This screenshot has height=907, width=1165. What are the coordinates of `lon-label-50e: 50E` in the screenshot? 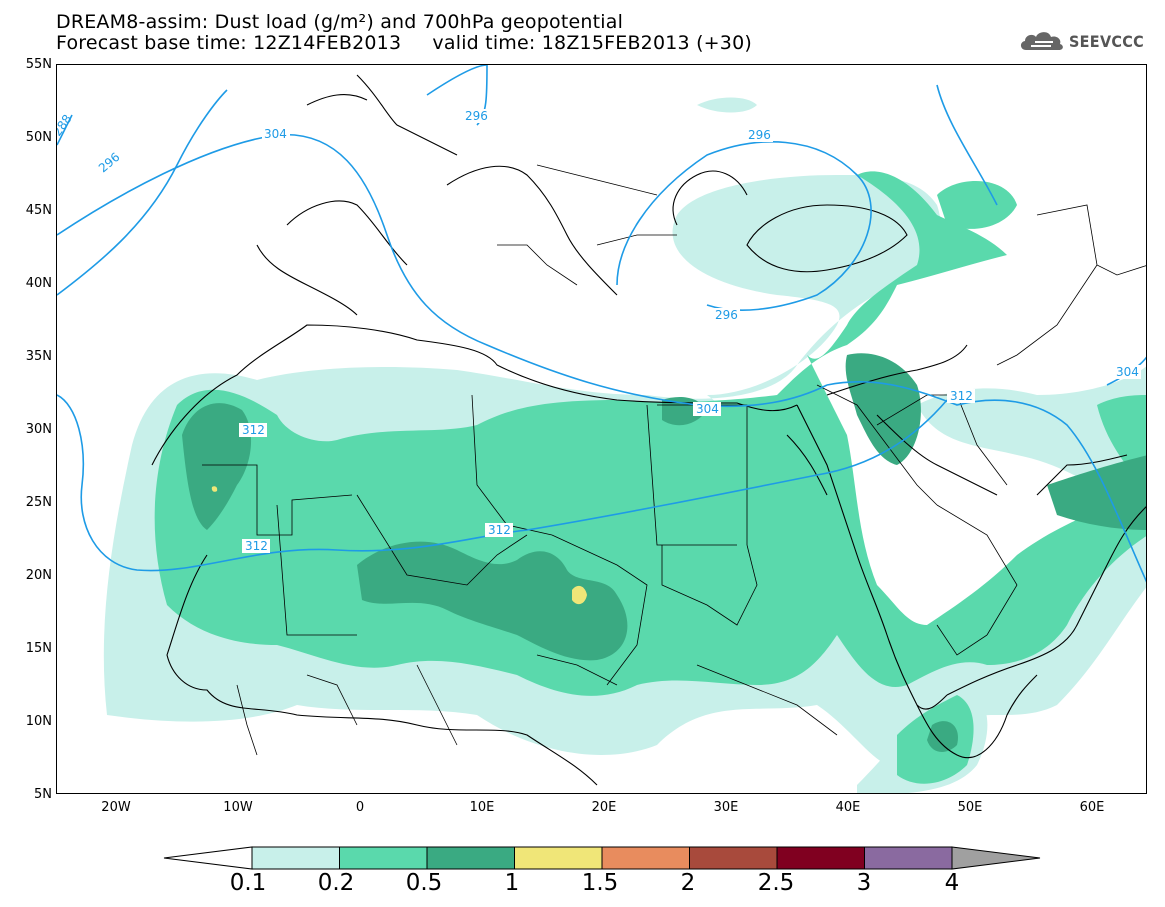 It's located at (970, 807).